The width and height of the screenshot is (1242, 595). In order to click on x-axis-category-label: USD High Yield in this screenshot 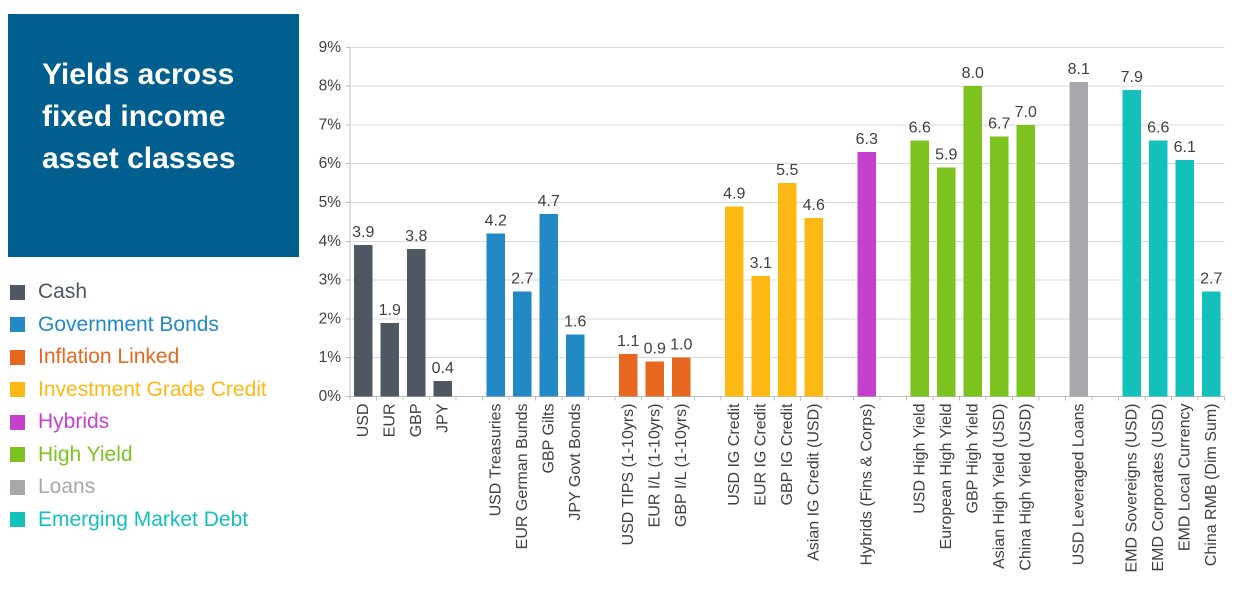, I will do `click(919, 459)`.